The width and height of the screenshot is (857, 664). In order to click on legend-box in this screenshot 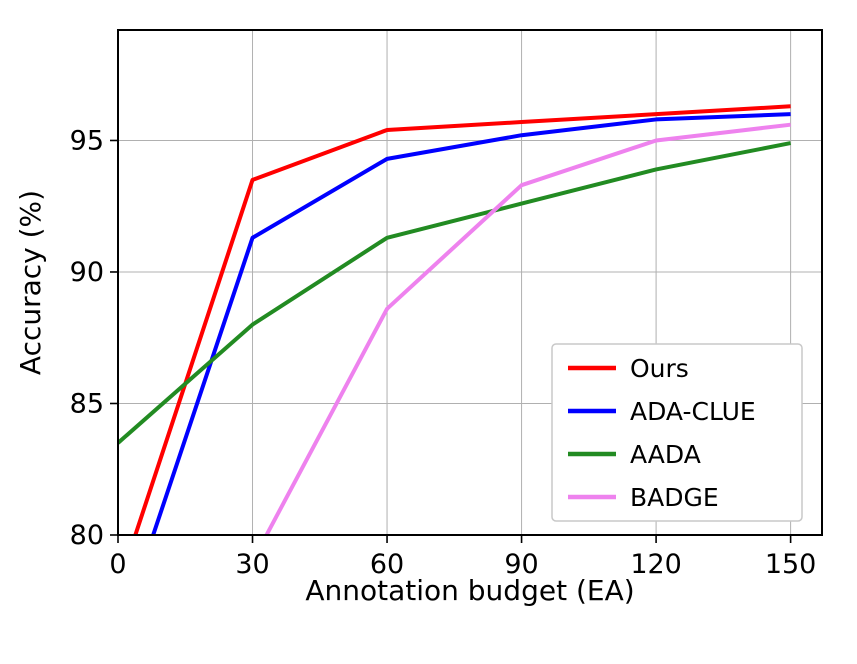, I will do `click(677, 432)`.